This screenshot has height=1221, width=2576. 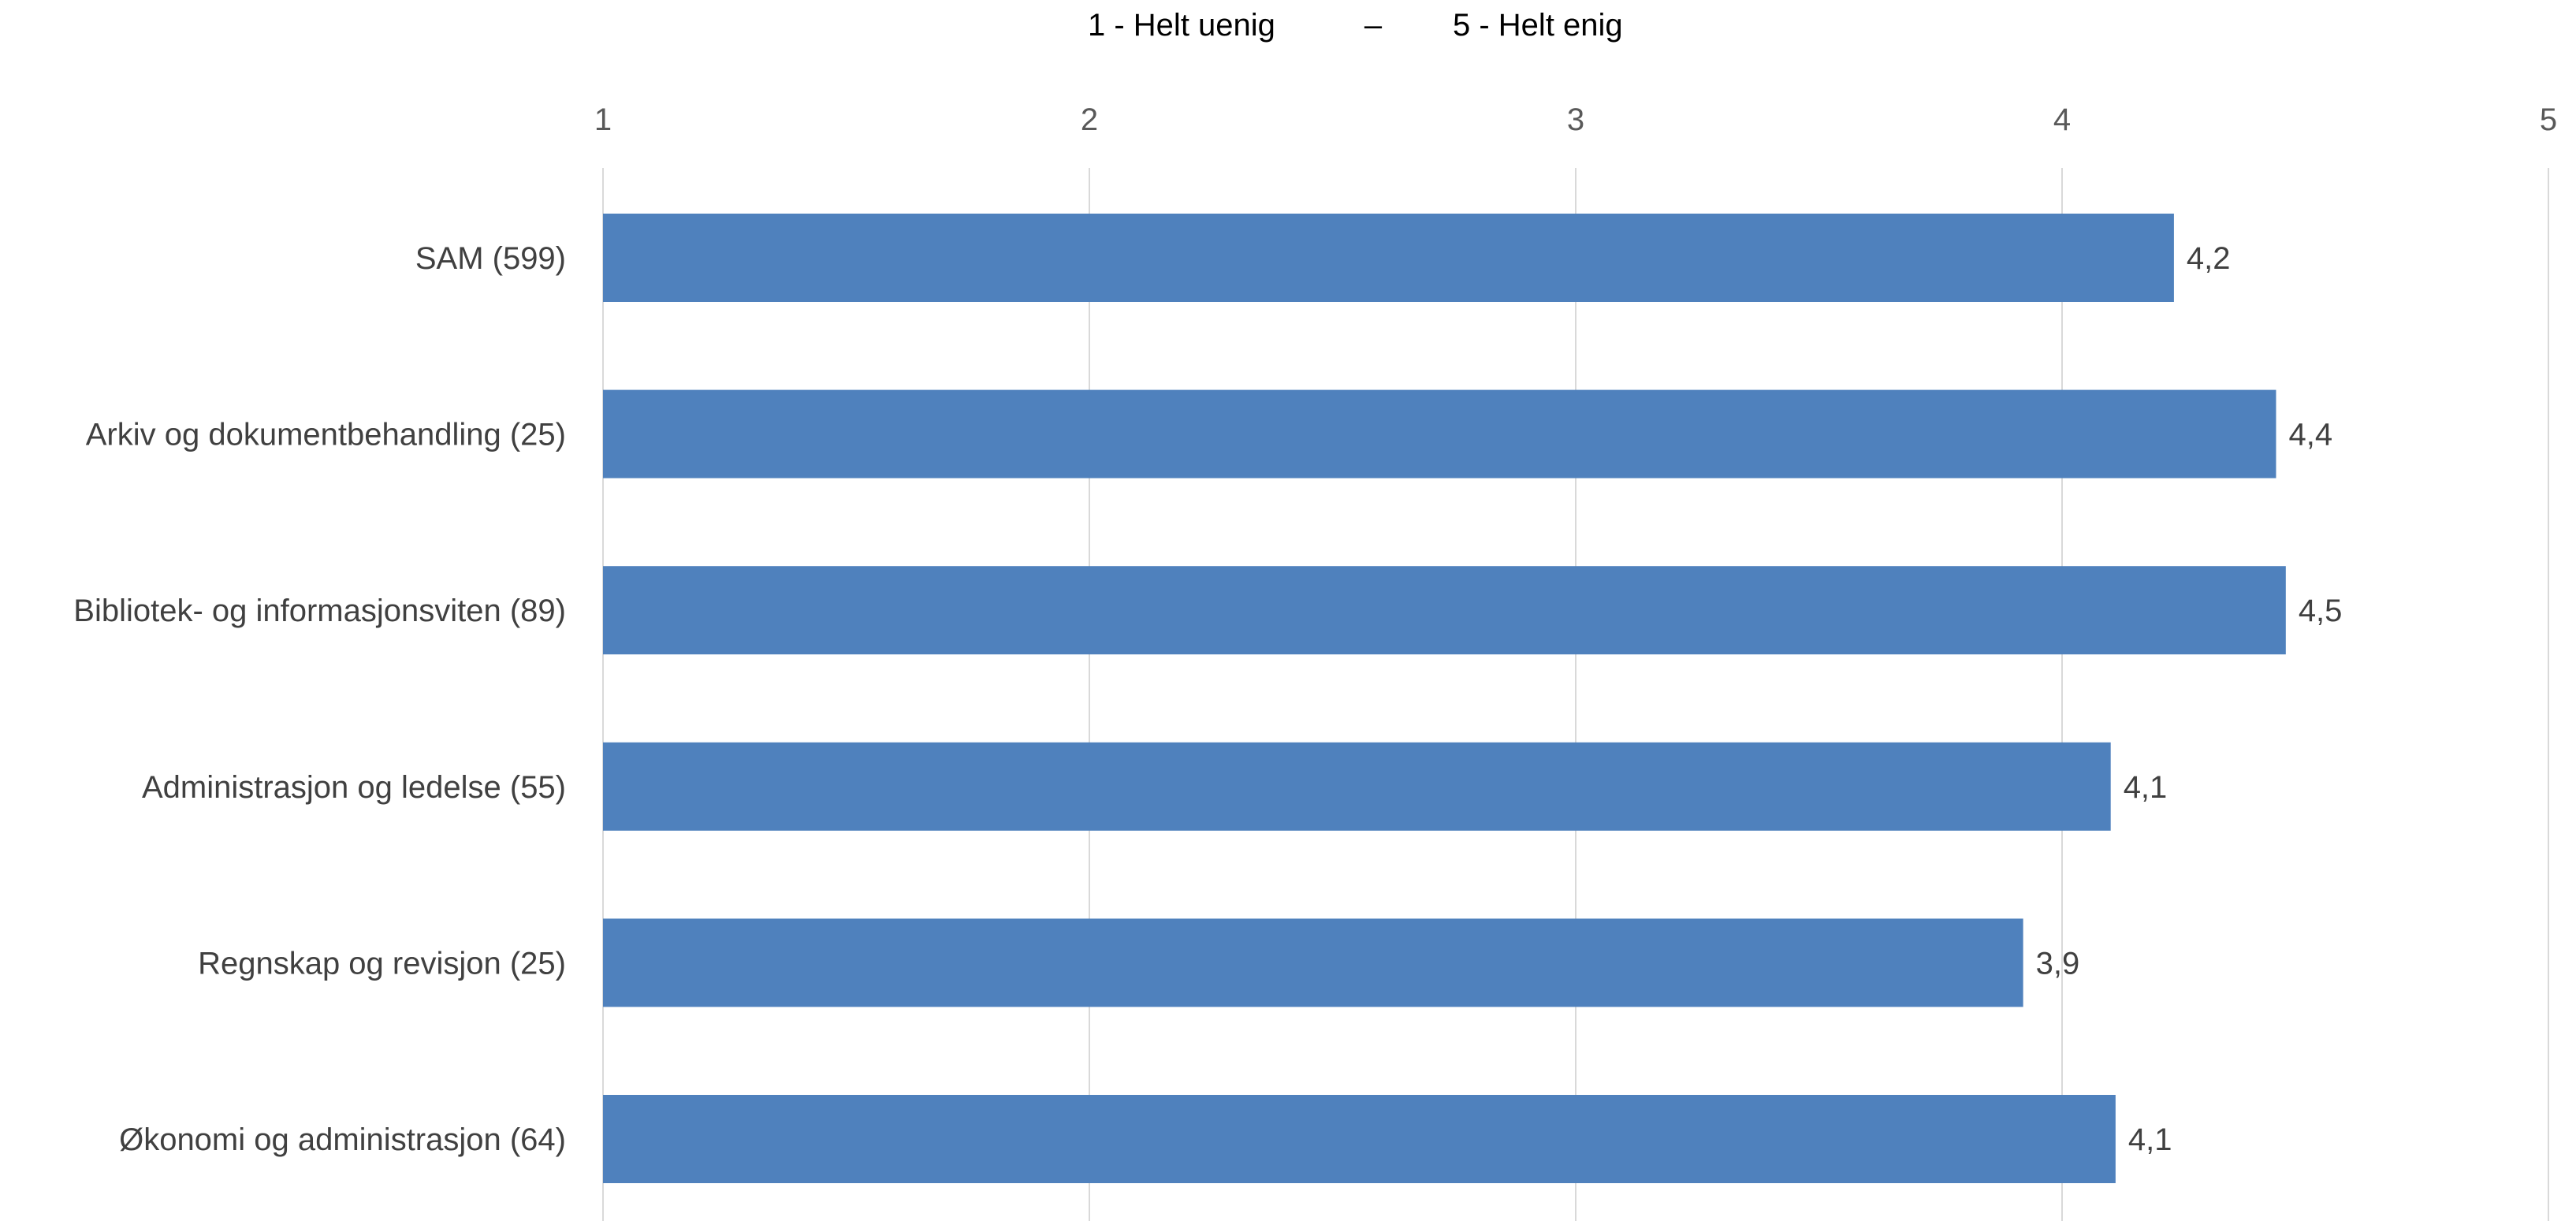 What do you see at coordinates (1181, 25) in the screenshot?
I see `legend-left-text: 1 - Helt uenig` at bounding box center [1181, 25].